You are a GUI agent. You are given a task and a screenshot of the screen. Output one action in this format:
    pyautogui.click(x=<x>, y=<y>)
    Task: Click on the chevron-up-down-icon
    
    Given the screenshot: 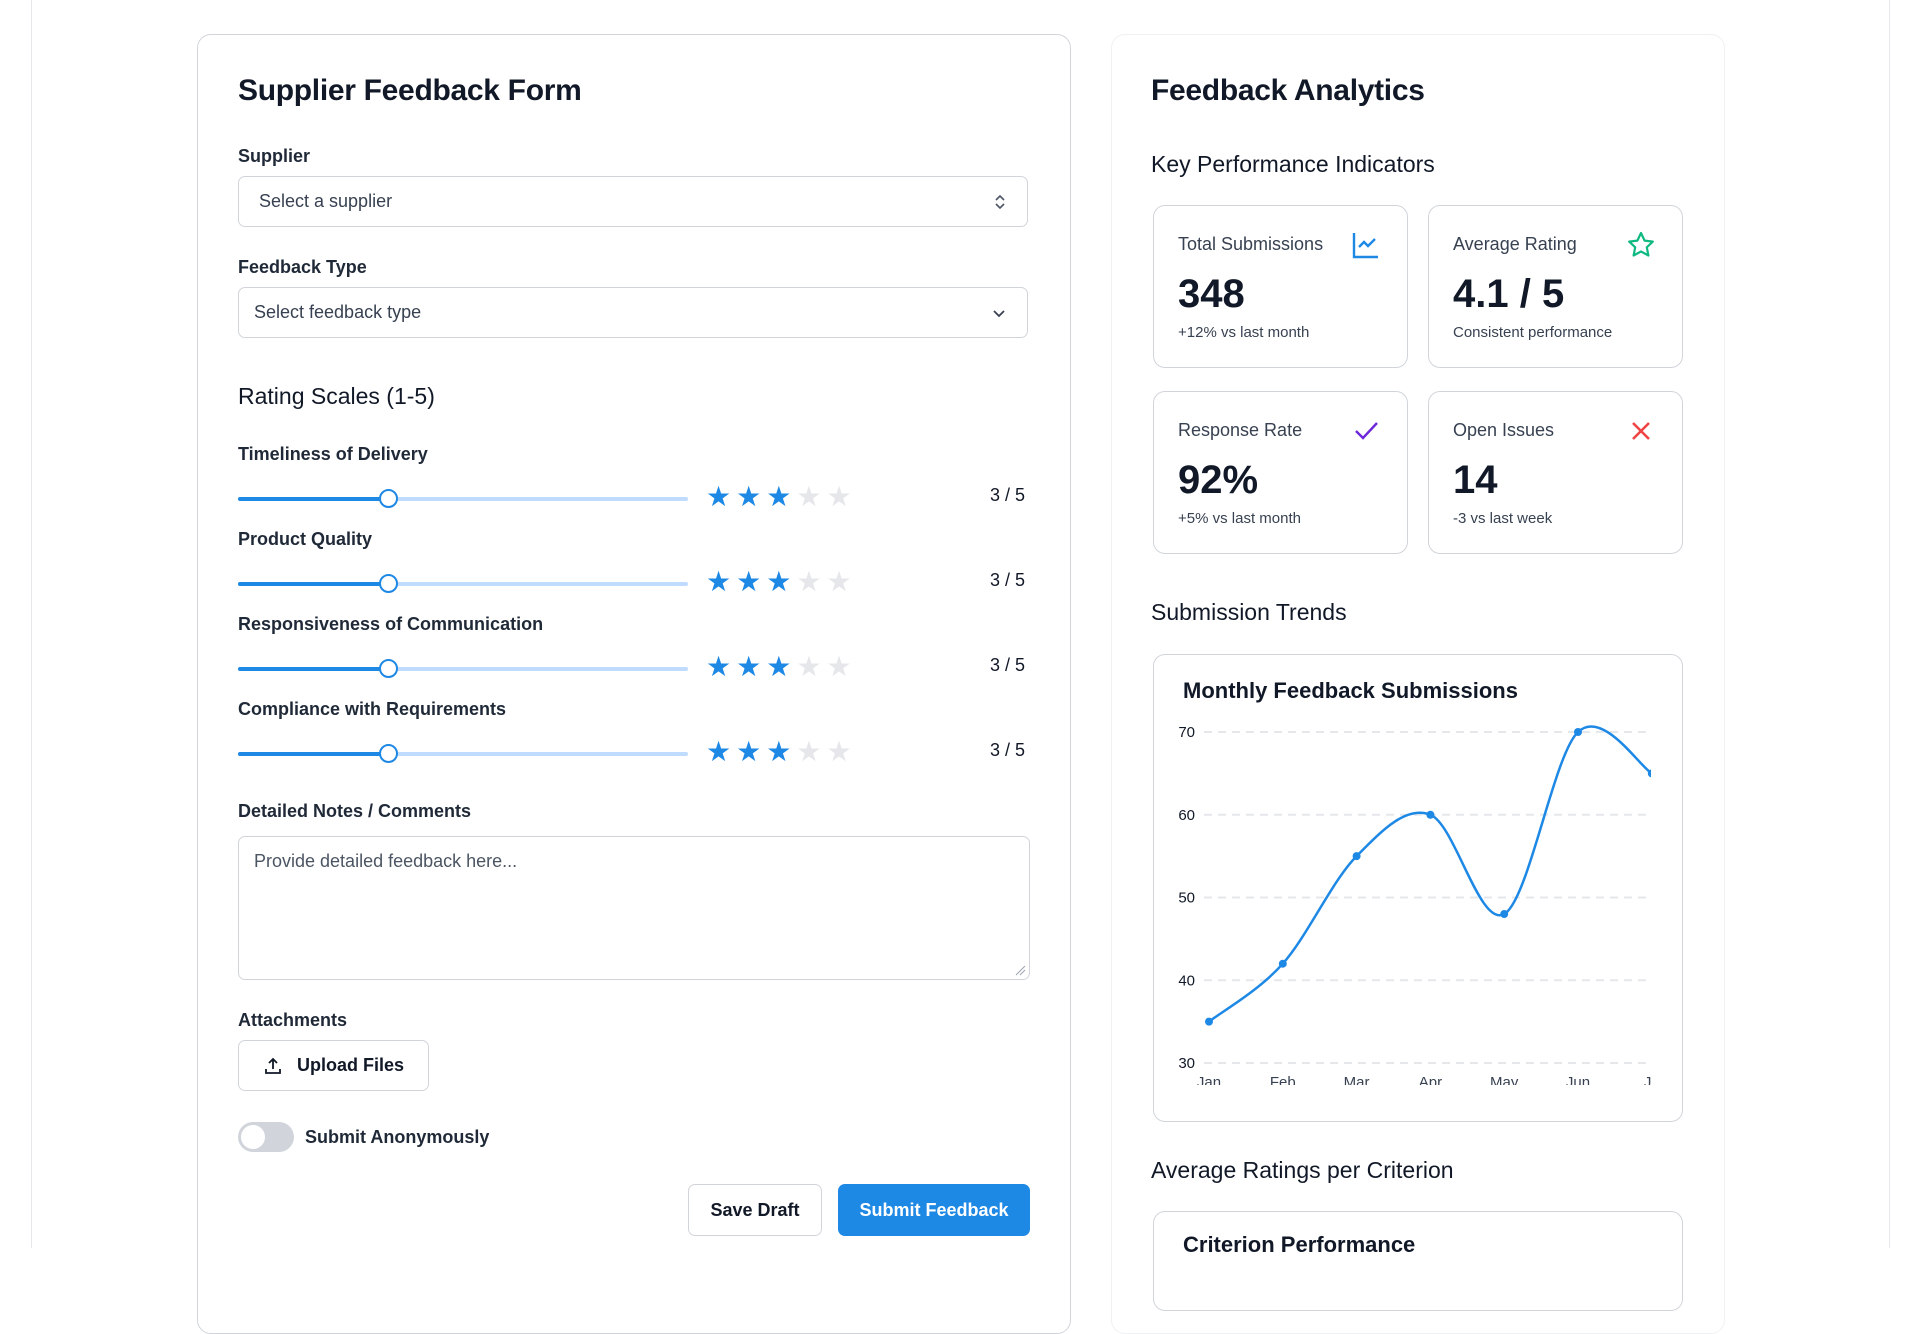 What is the action you would take?
    pyautogui.click(x=1000, y=201)
    